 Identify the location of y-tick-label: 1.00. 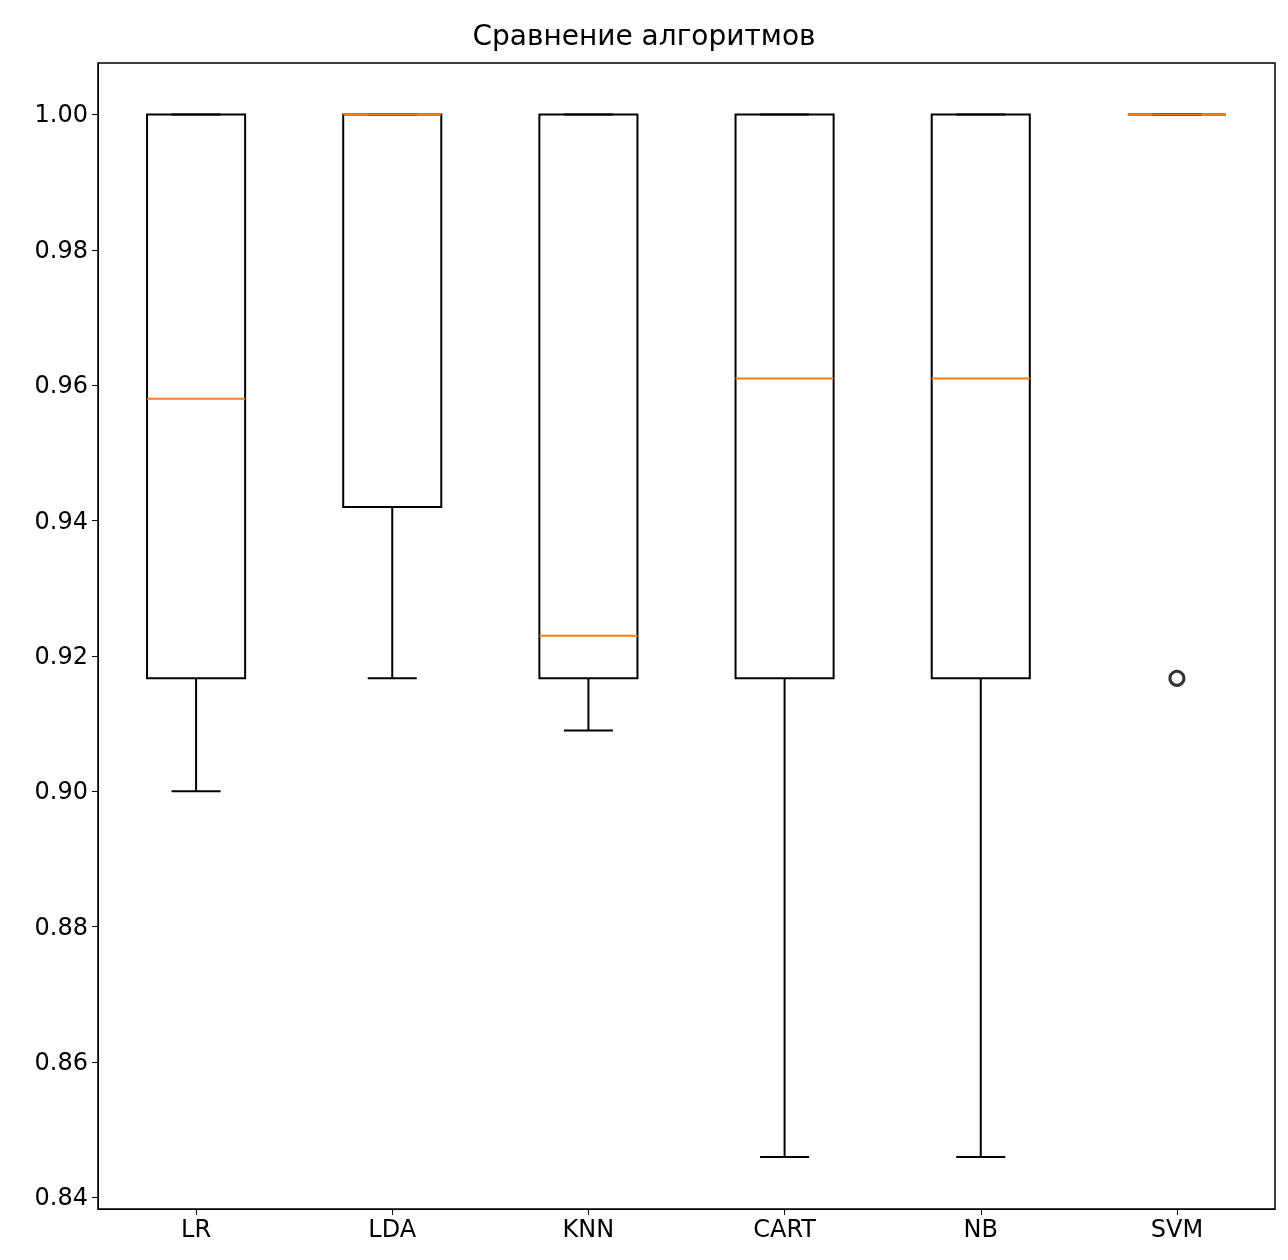
(61, 114).